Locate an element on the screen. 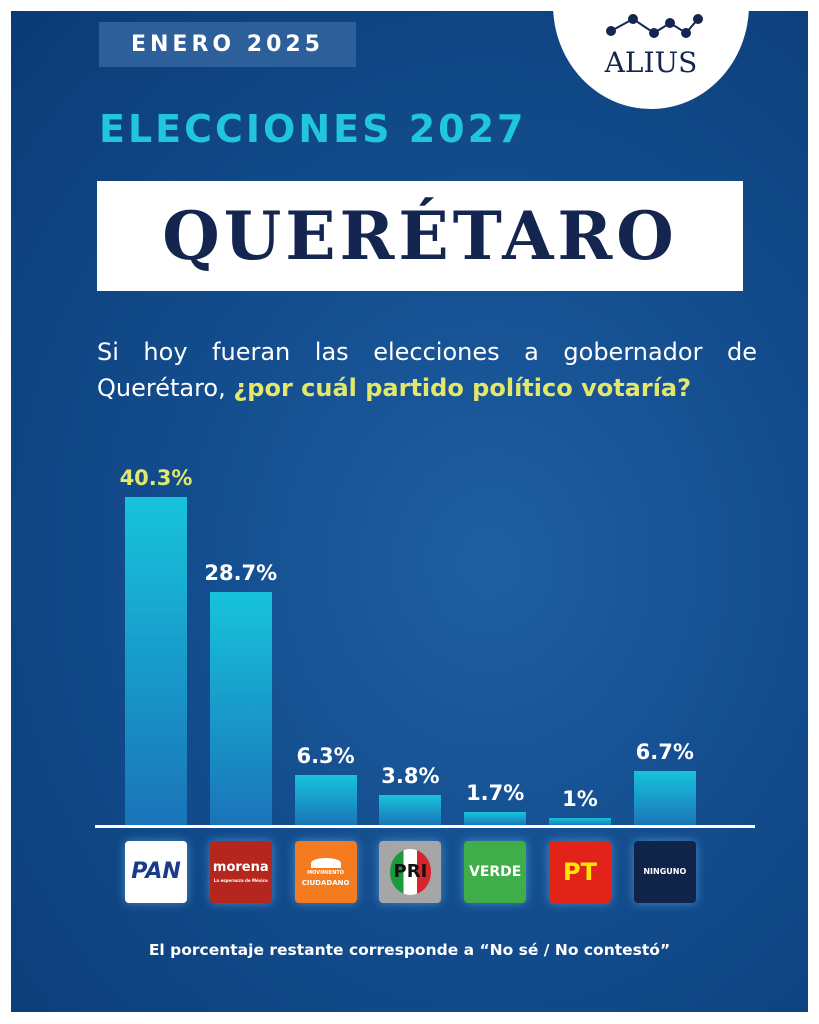 Image resolution: width=819 pixels, height=1024 pixels. party-logo-subtext: MOVIMIENTO is located at coordinates (326, 872).